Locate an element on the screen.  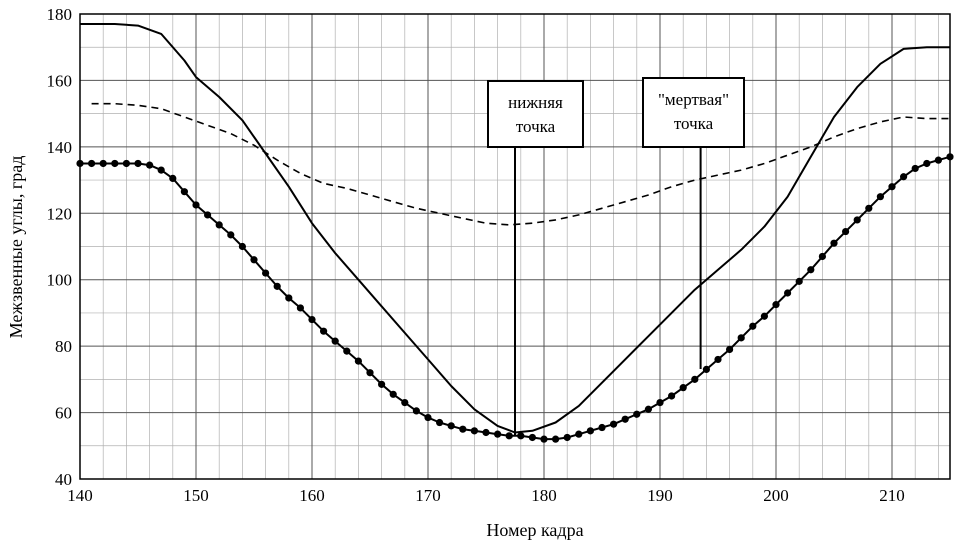
y-tick-label: 40 is located at coordinates (63, 479).